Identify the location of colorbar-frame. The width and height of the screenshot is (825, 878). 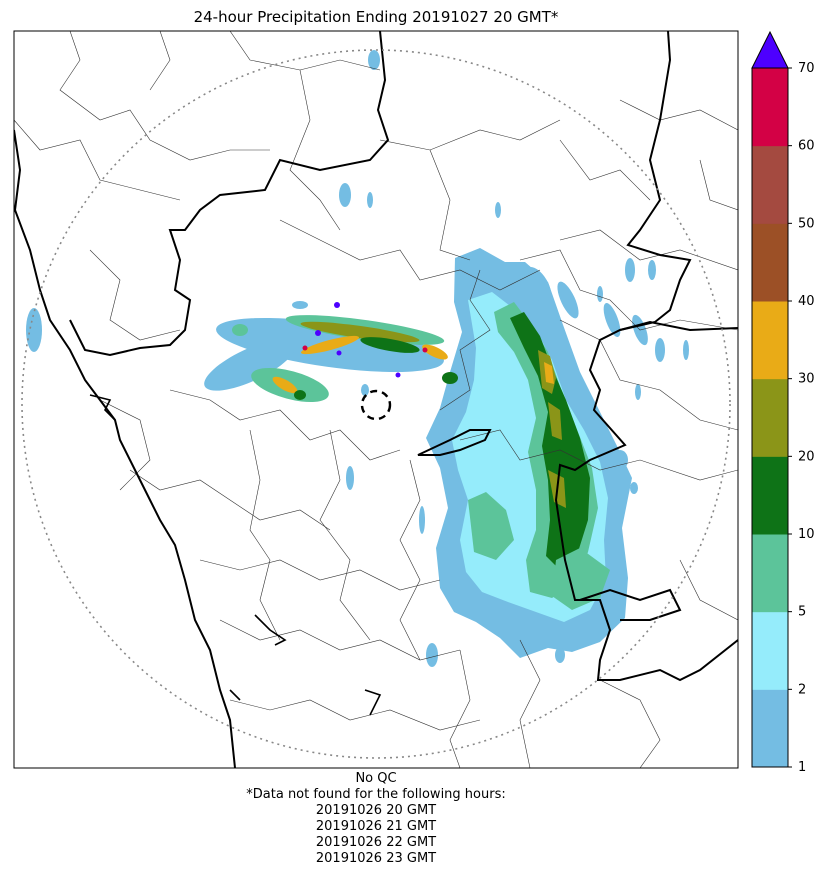
(770, 417).